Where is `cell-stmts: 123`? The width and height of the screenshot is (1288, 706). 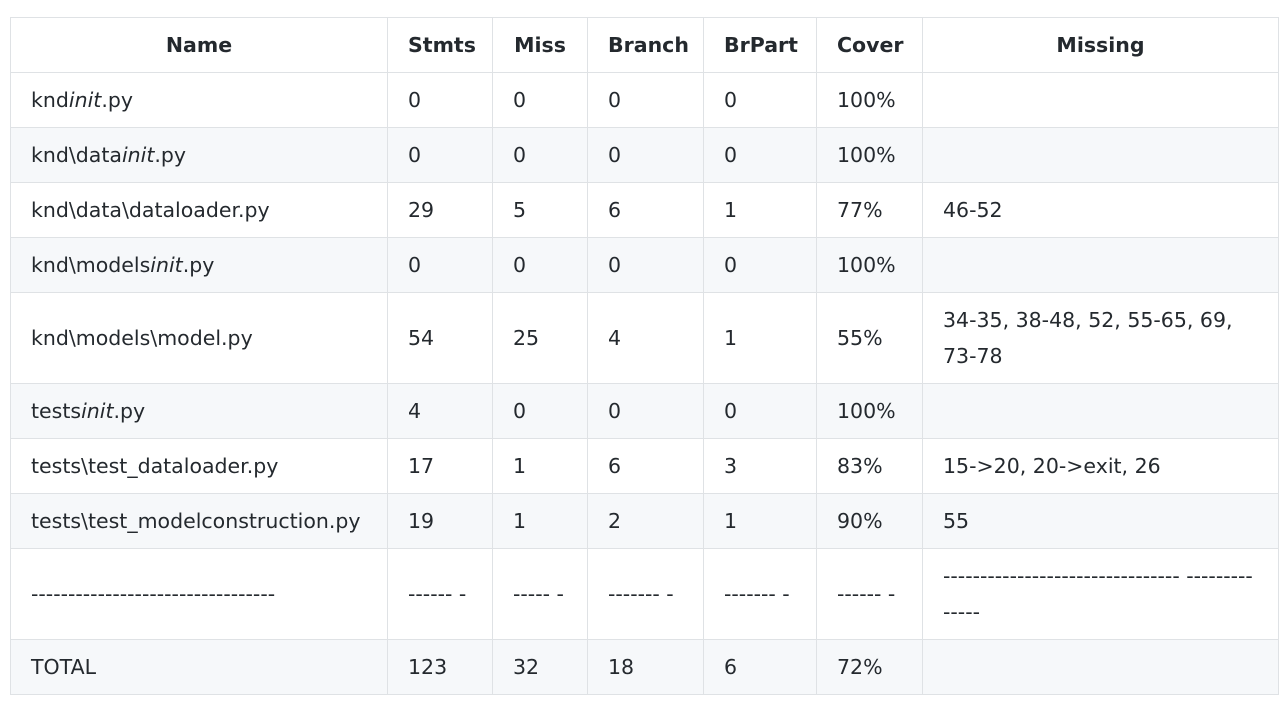
cell-stmts: 123 is located at coordinates (440, 667).